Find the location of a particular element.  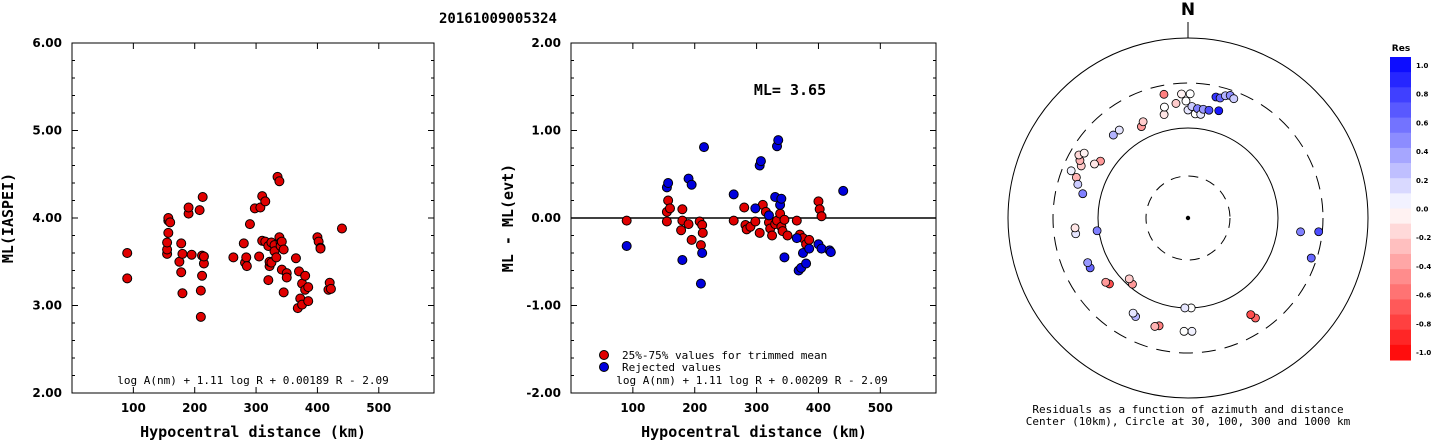

x-axis-label: Hypocentral distance (km) is located at coordinates (253, 432).